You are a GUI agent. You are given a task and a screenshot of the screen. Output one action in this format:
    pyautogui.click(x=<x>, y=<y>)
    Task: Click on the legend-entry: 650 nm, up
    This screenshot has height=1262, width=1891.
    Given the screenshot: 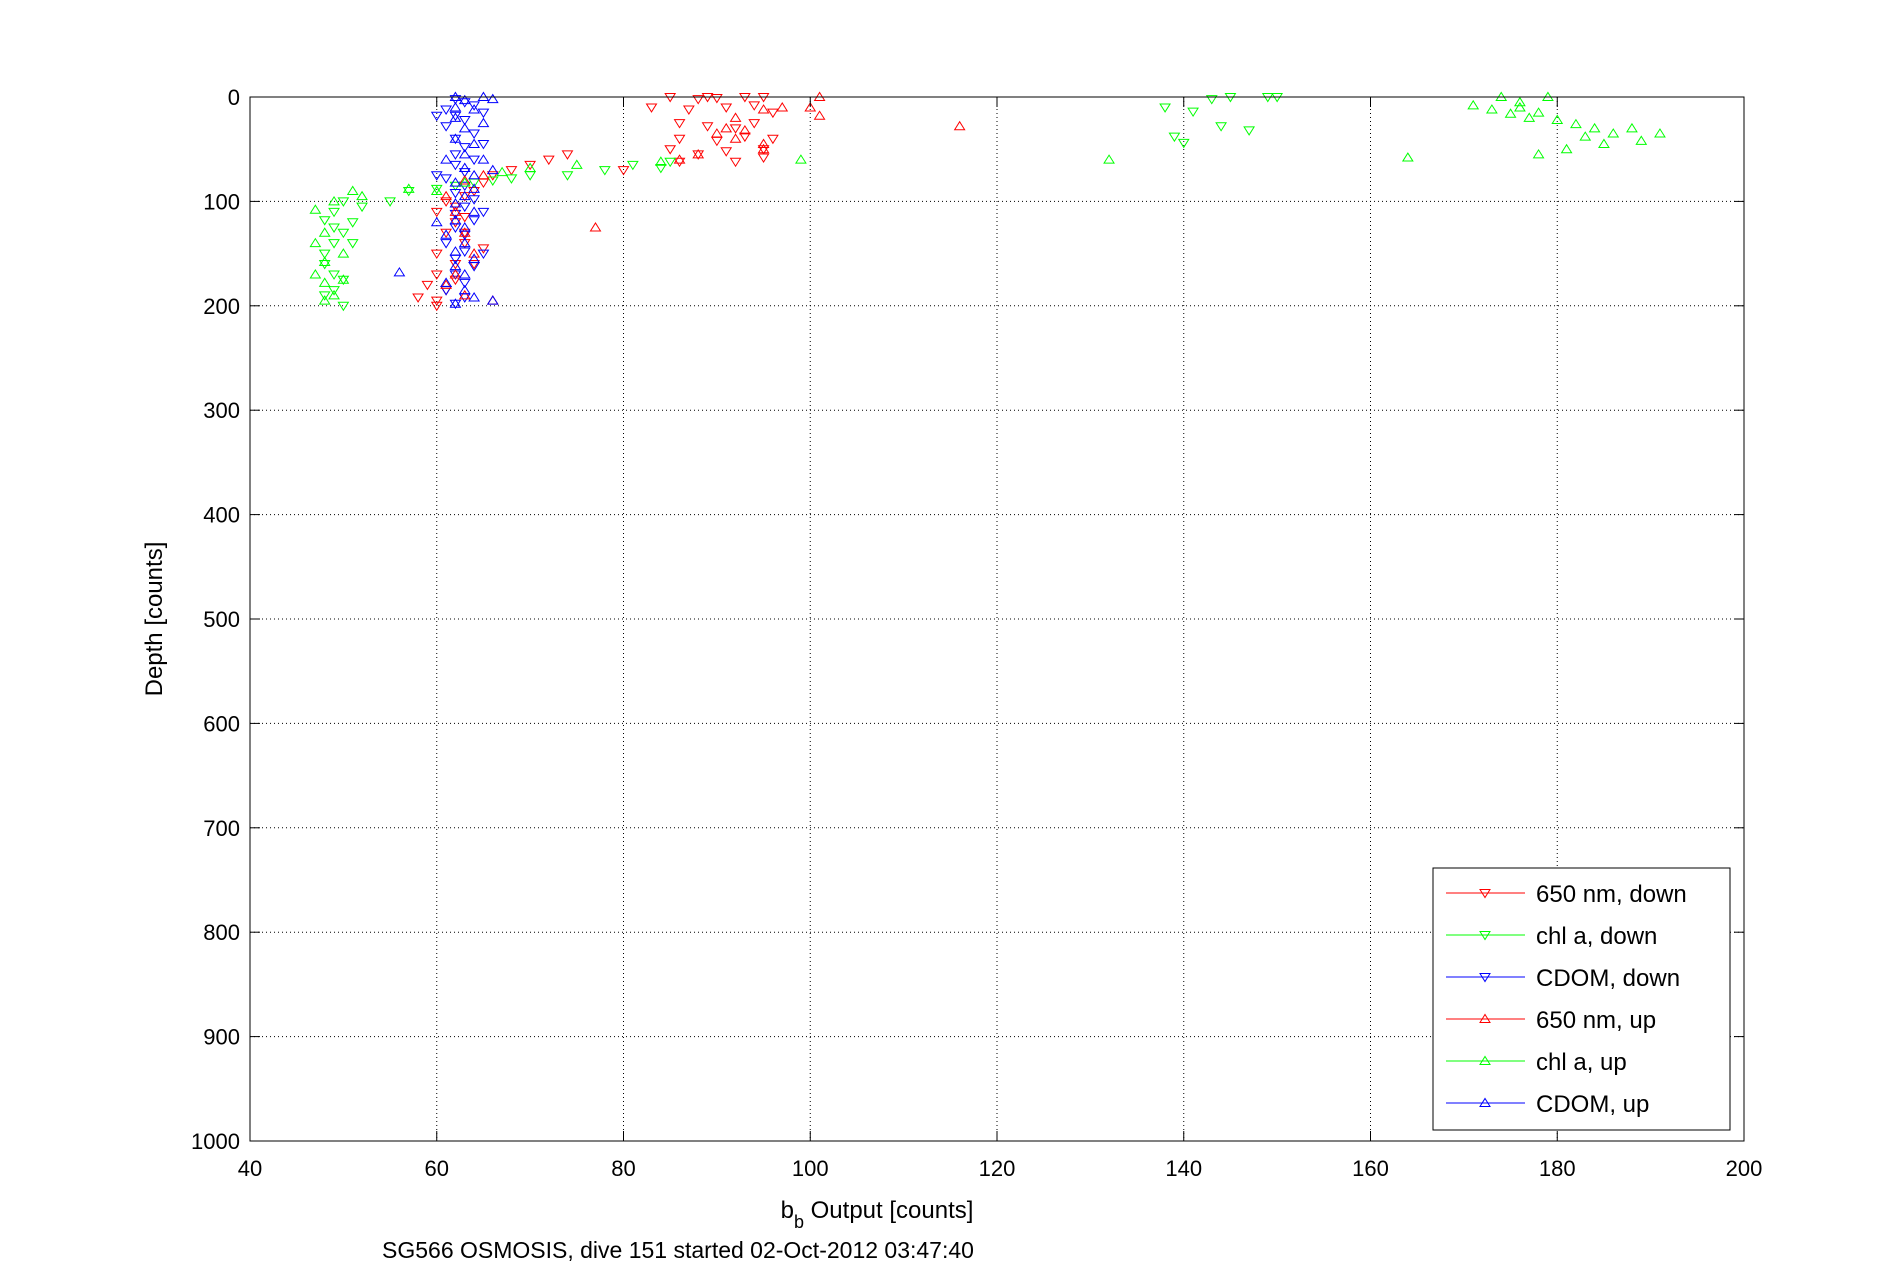 What is the action you would take?
    pyautogui.click(x=1551, y=1020)
    